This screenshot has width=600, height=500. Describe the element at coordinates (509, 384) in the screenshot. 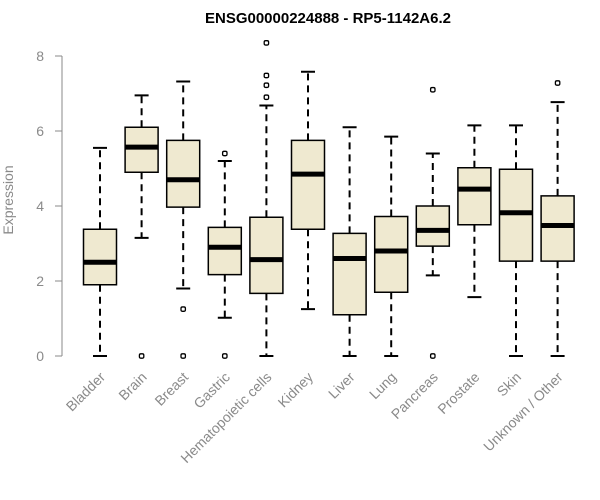

I see `x-tick-label: Skin` at that location.